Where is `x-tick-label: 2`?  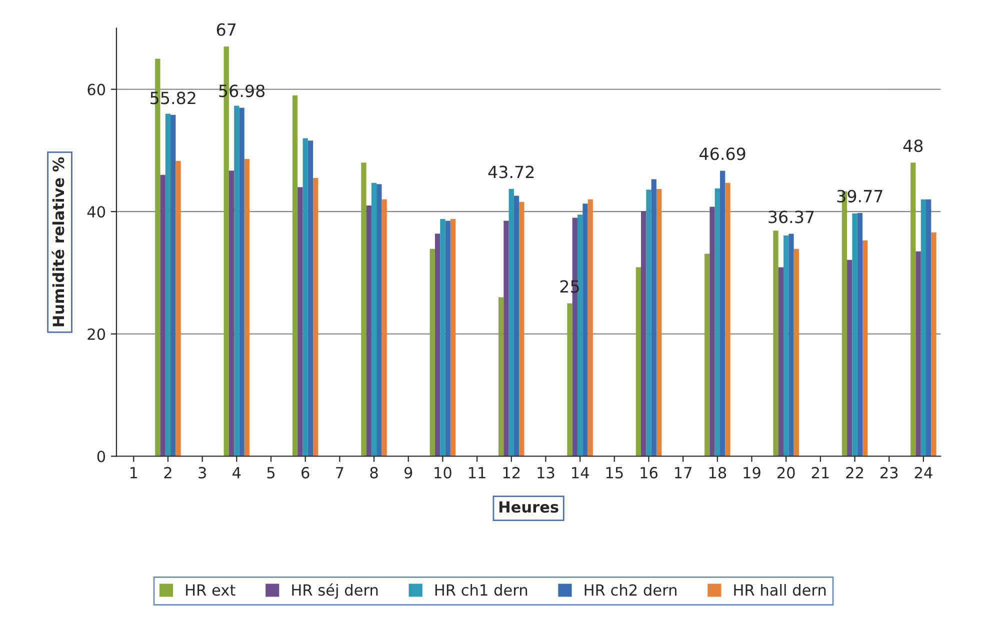 x-tick-label: 2 is located at coordinates (168, 472).